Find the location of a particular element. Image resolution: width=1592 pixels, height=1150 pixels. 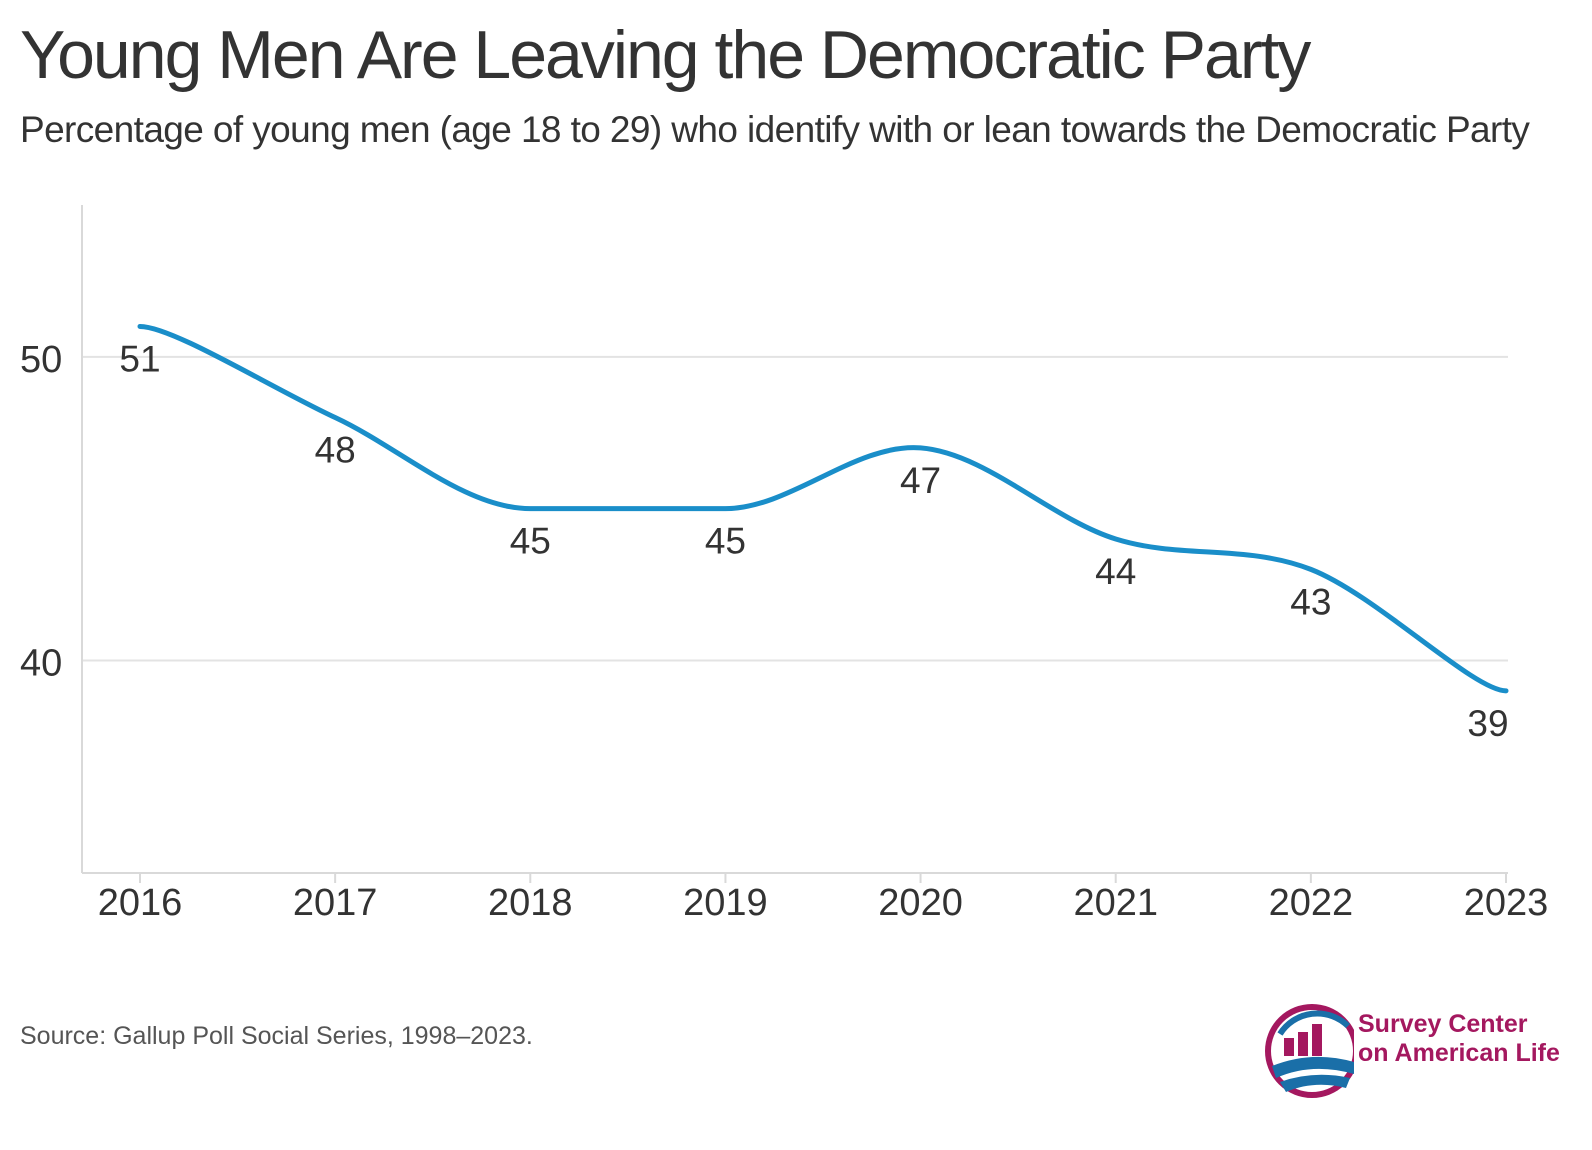

x-tick-label: 2022 is located at coordinates (1311, 903).